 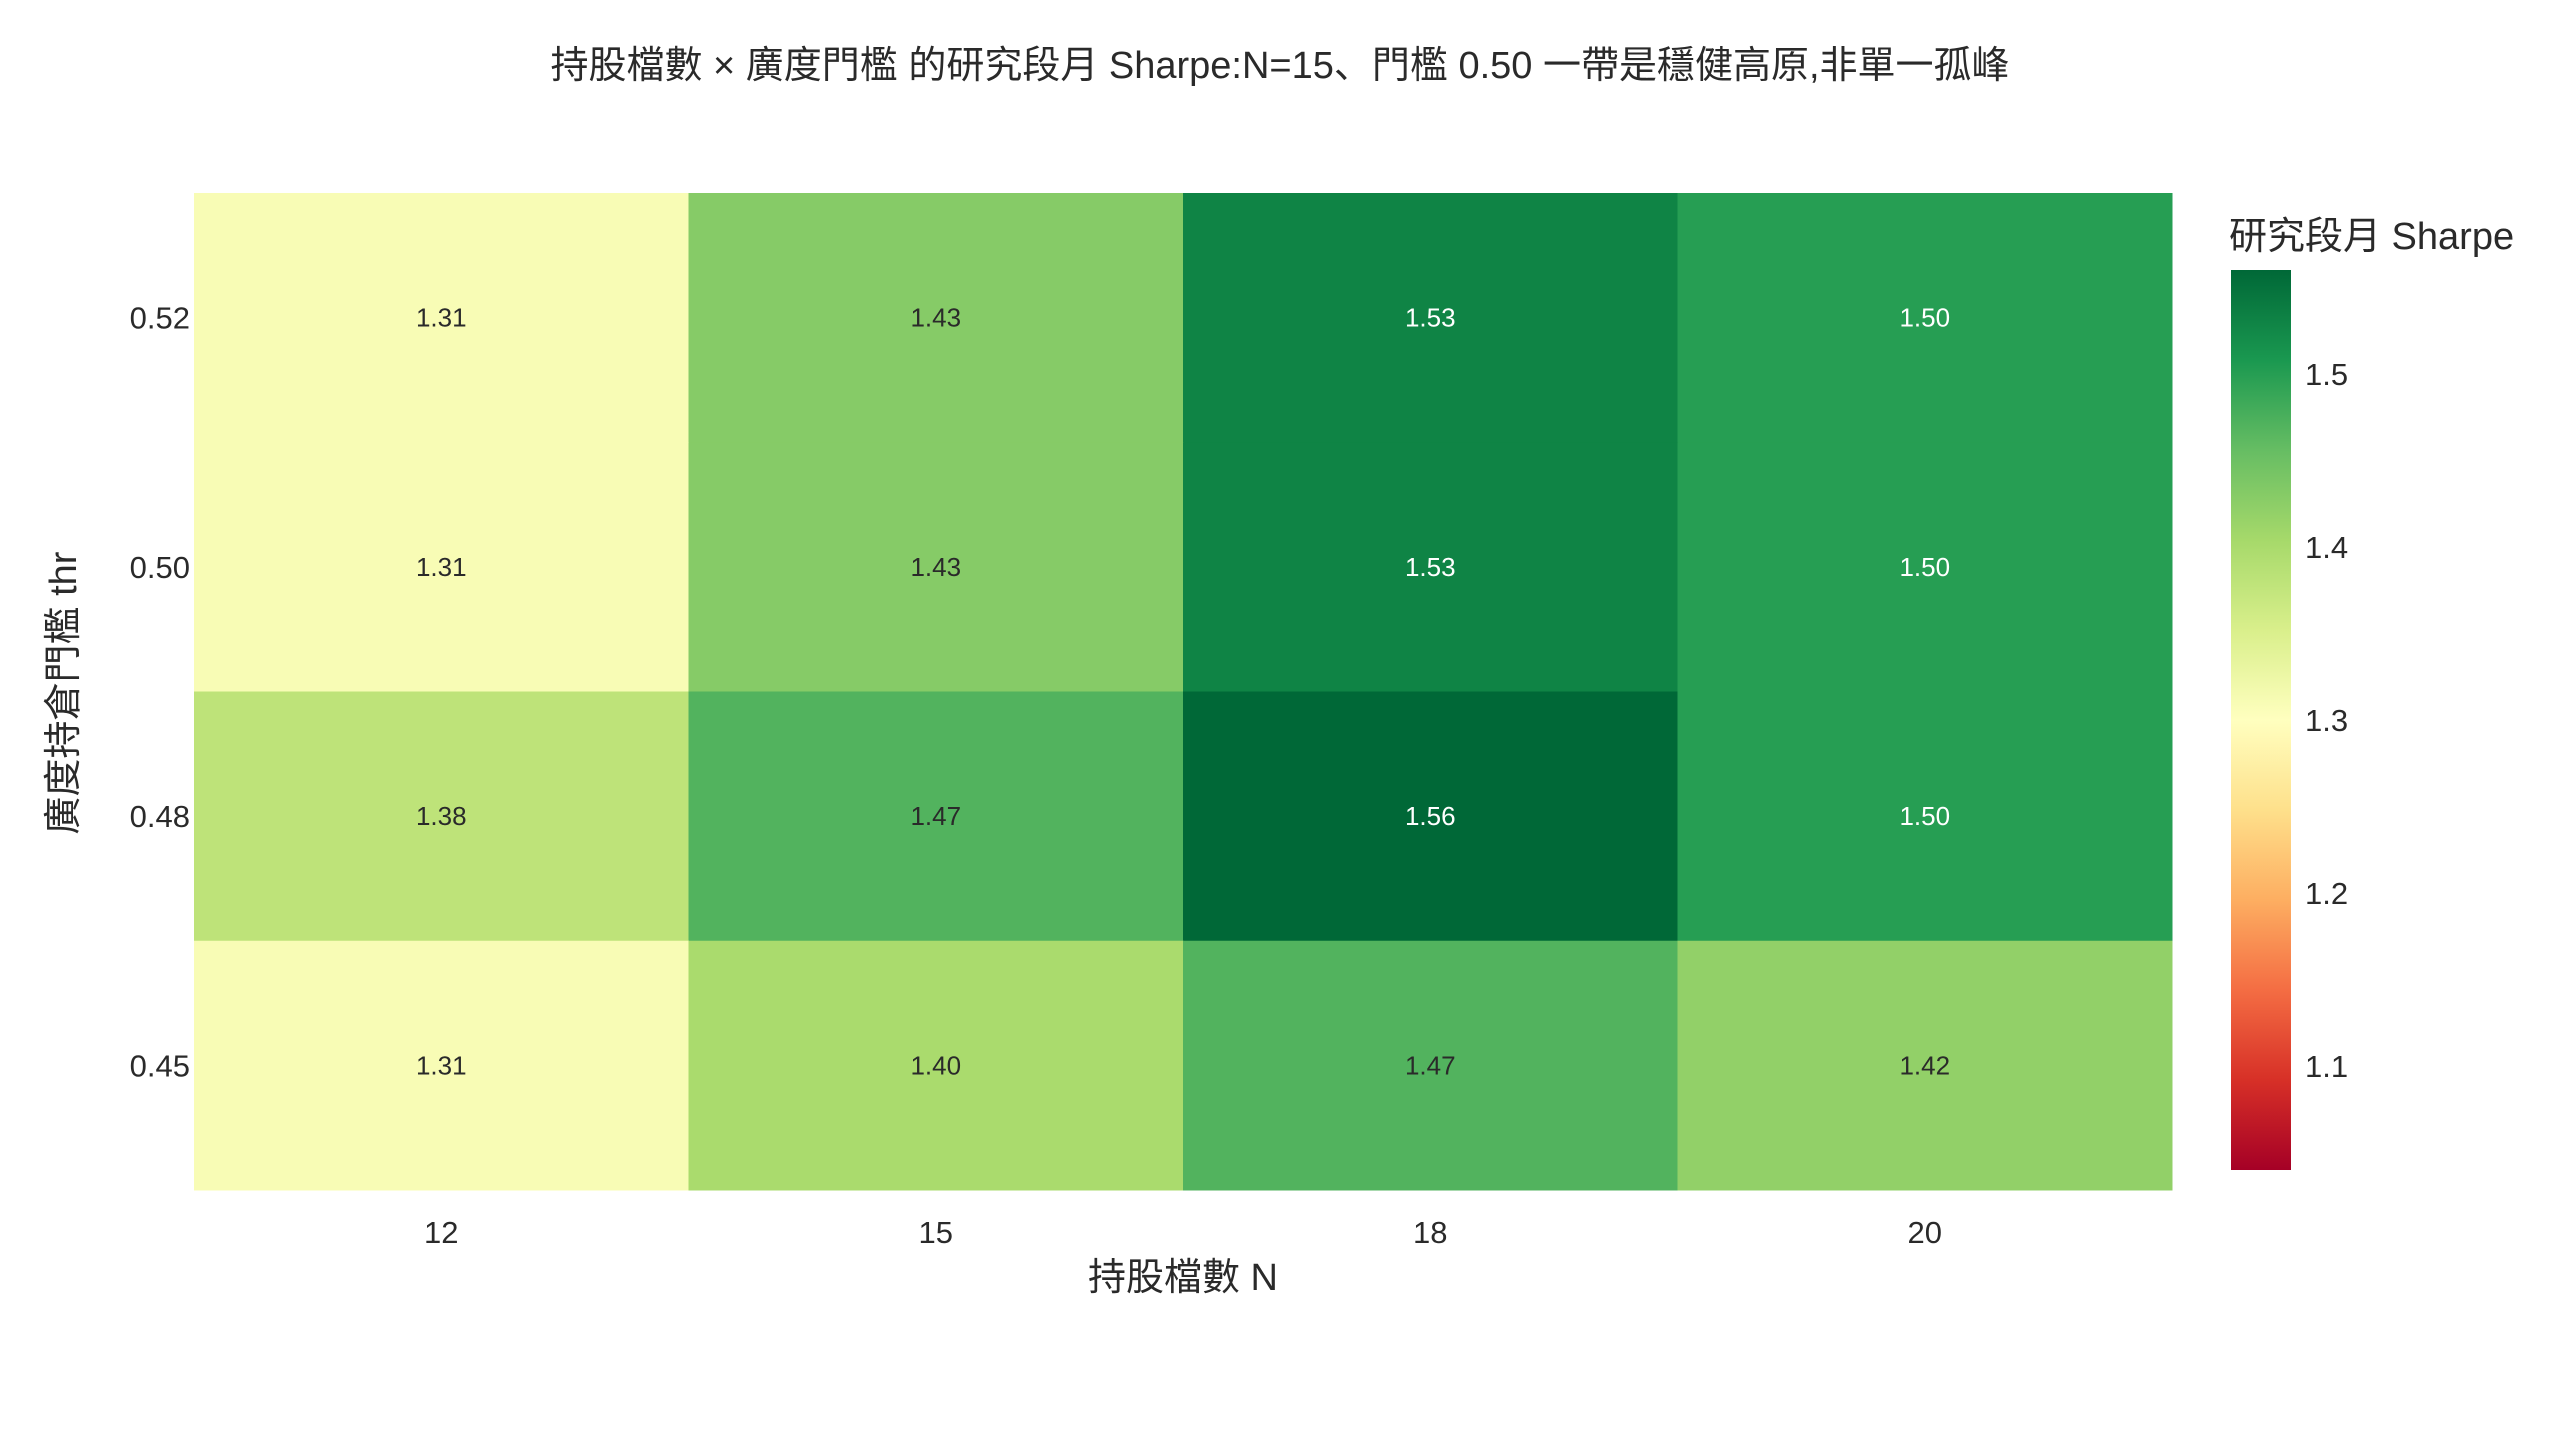 What do you see at coordinates (2326, 374) in the screenshot?
I see `colorbar-tick-label: 1.5` at bounding box center [2326, 374].